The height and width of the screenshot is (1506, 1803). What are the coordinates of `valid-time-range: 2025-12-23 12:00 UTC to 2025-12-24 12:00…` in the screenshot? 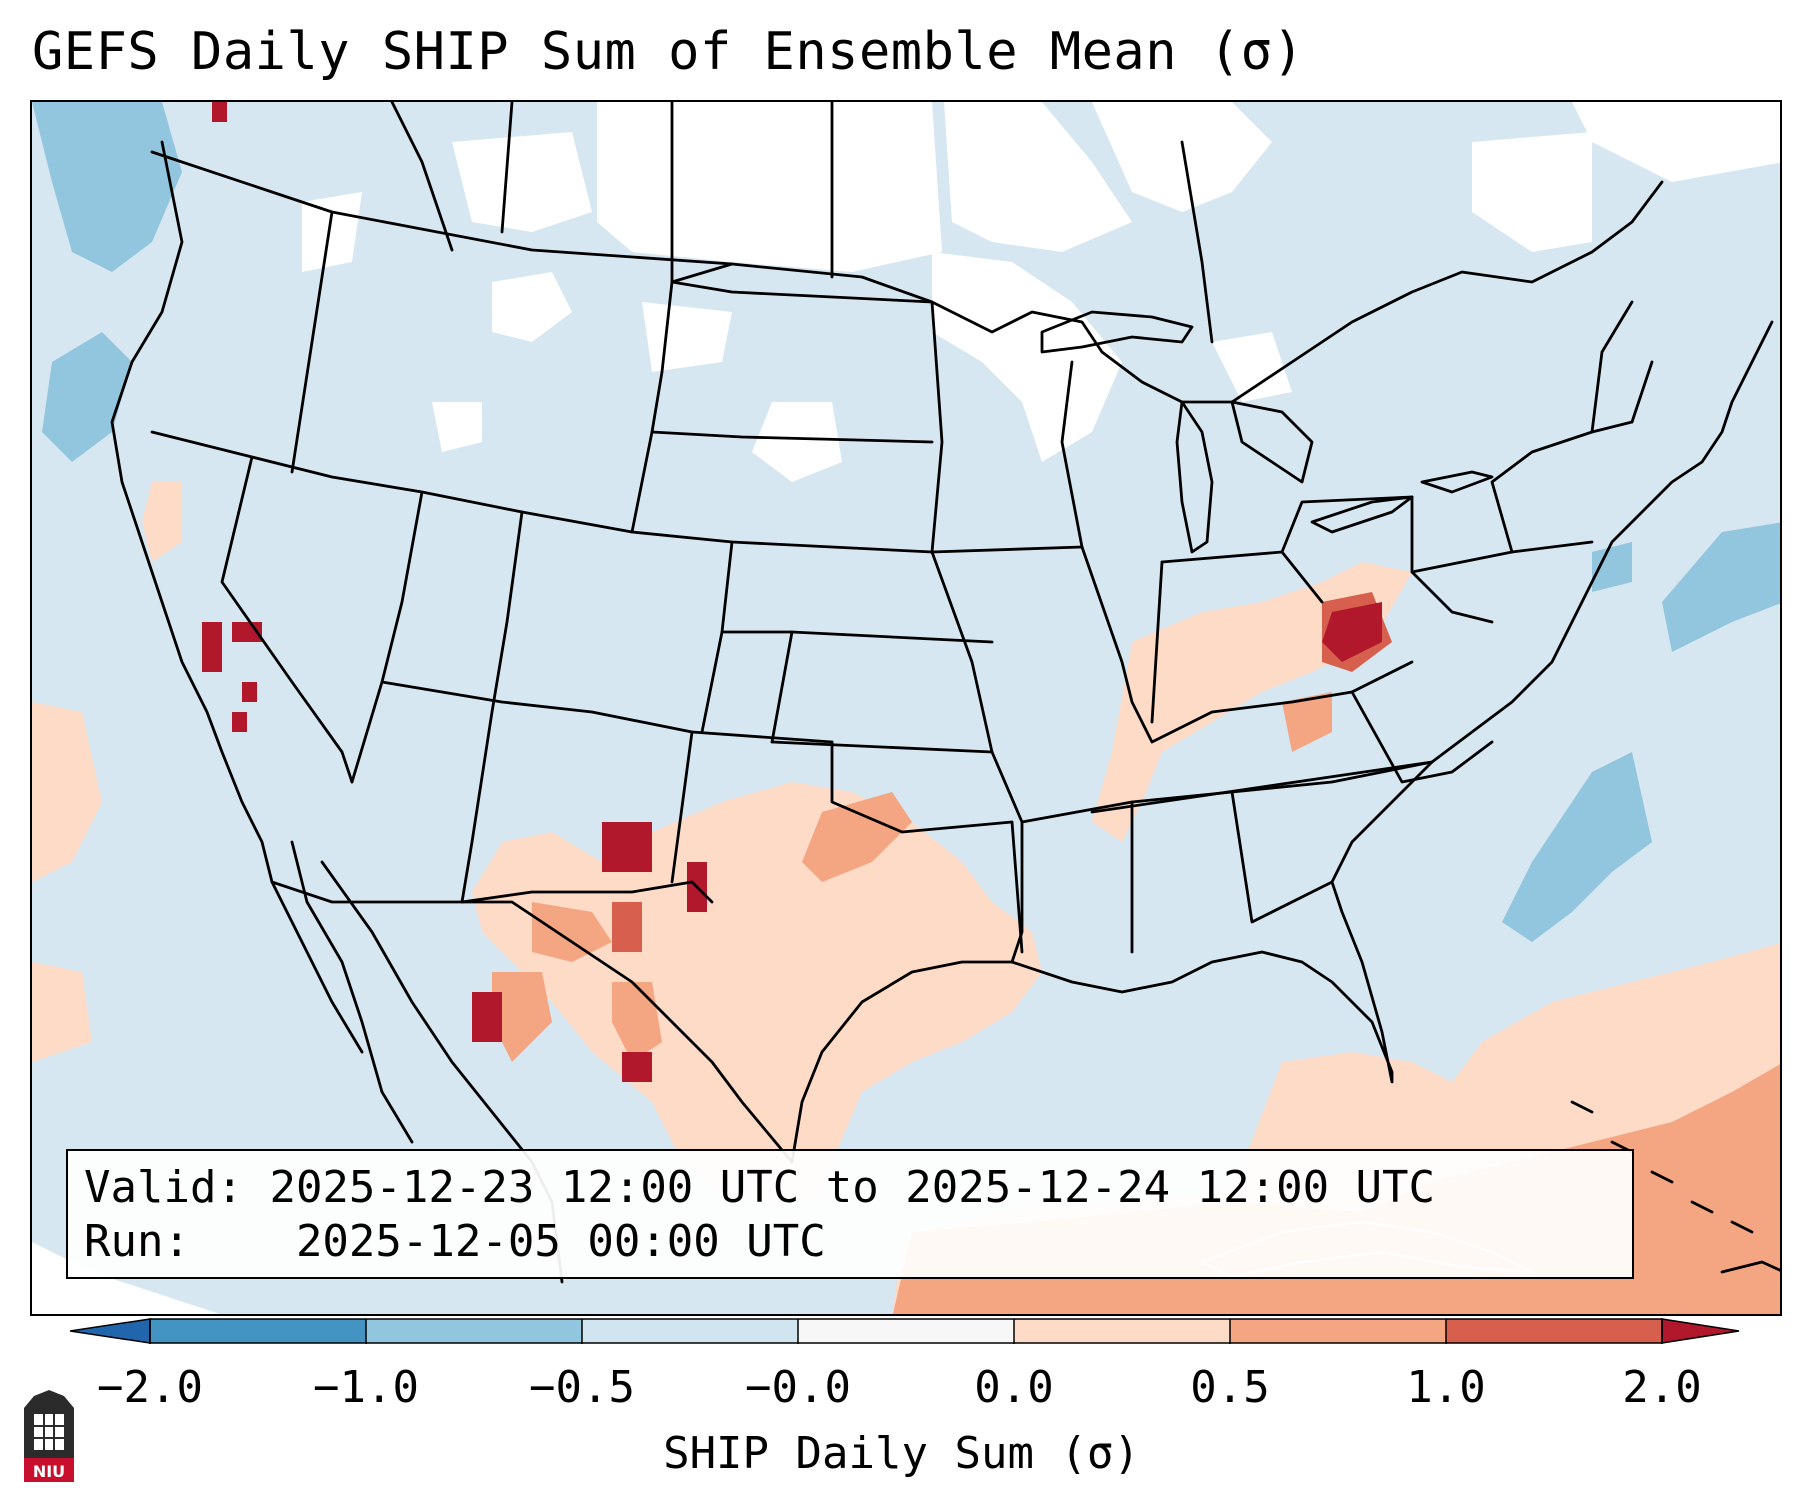 It's located at (852, 1187).